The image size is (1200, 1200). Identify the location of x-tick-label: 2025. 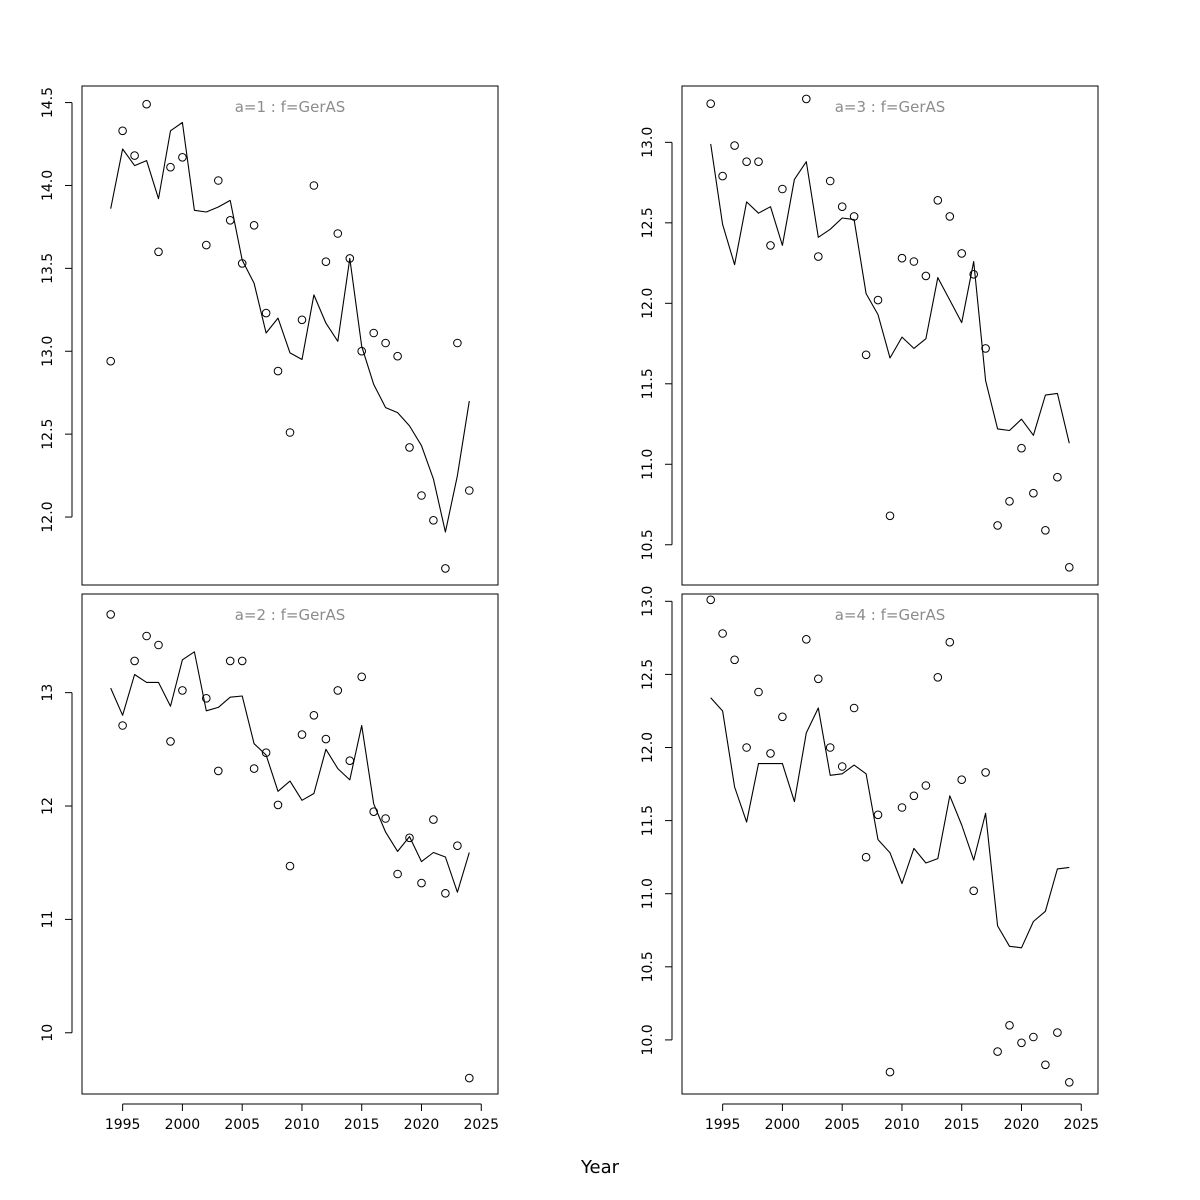
(481, 1125).